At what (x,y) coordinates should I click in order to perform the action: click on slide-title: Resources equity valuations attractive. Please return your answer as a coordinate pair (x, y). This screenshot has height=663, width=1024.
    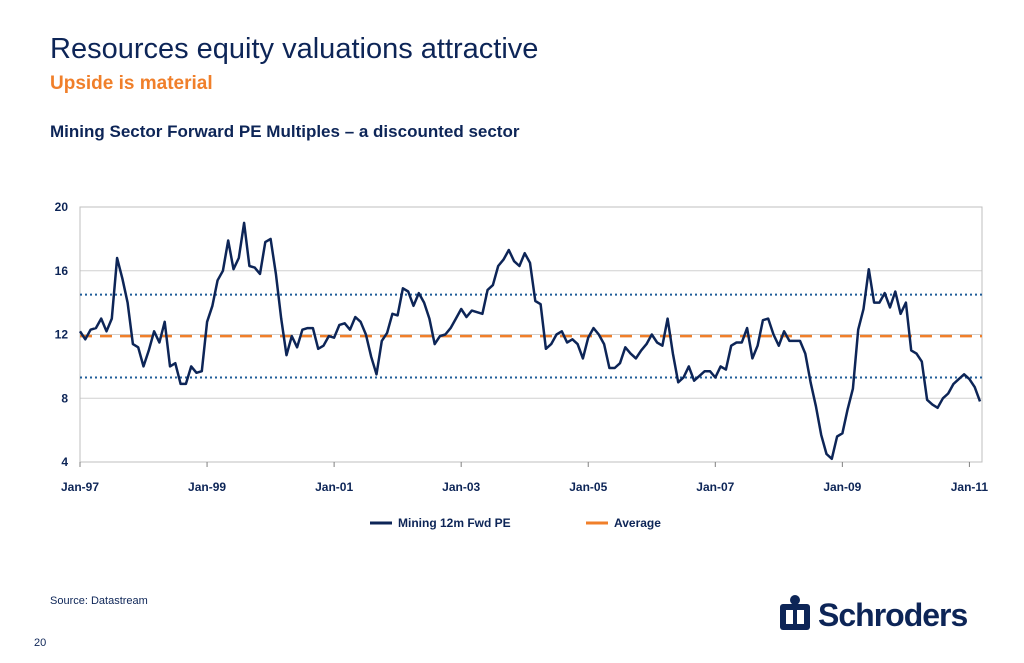
    Looking at the image, I should click on (294, 49).